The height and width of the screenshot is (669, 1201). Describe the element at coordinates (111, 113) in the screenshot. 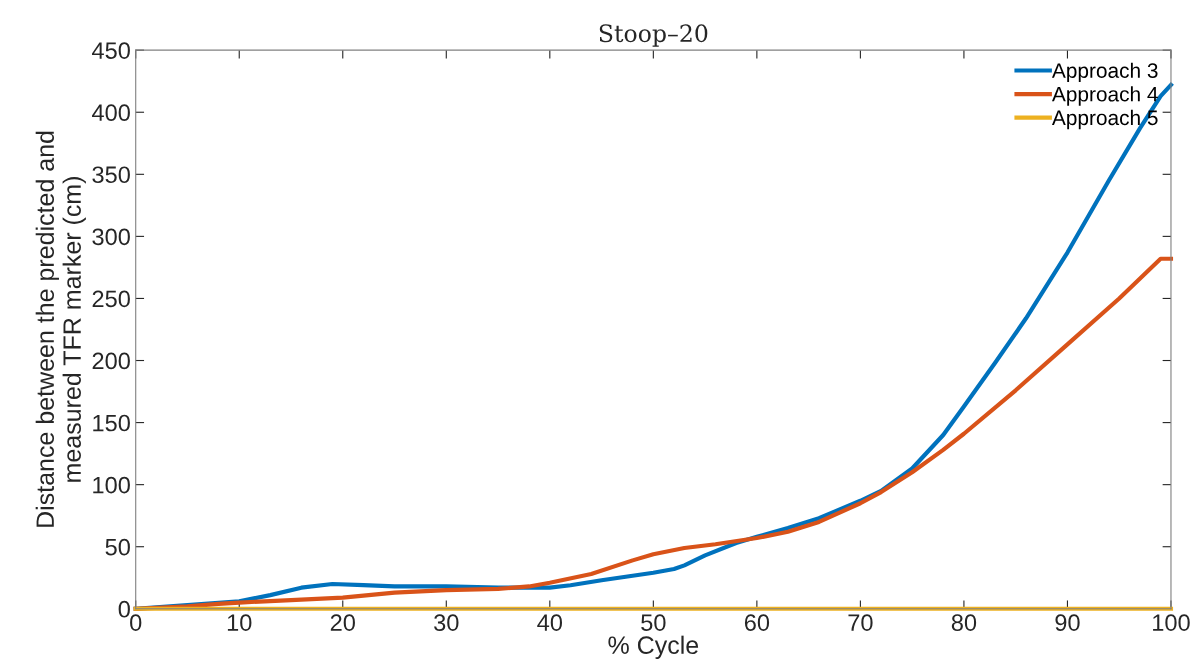

I see `y-tick-label: 400` at that location.